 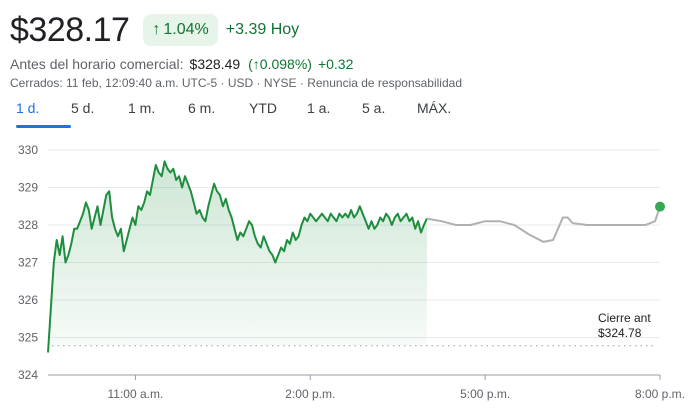 What do you see at coordinates (83, 108) in the screenshot?
I see `tab-5d: 5 d.` at bounding box center [83, 108].